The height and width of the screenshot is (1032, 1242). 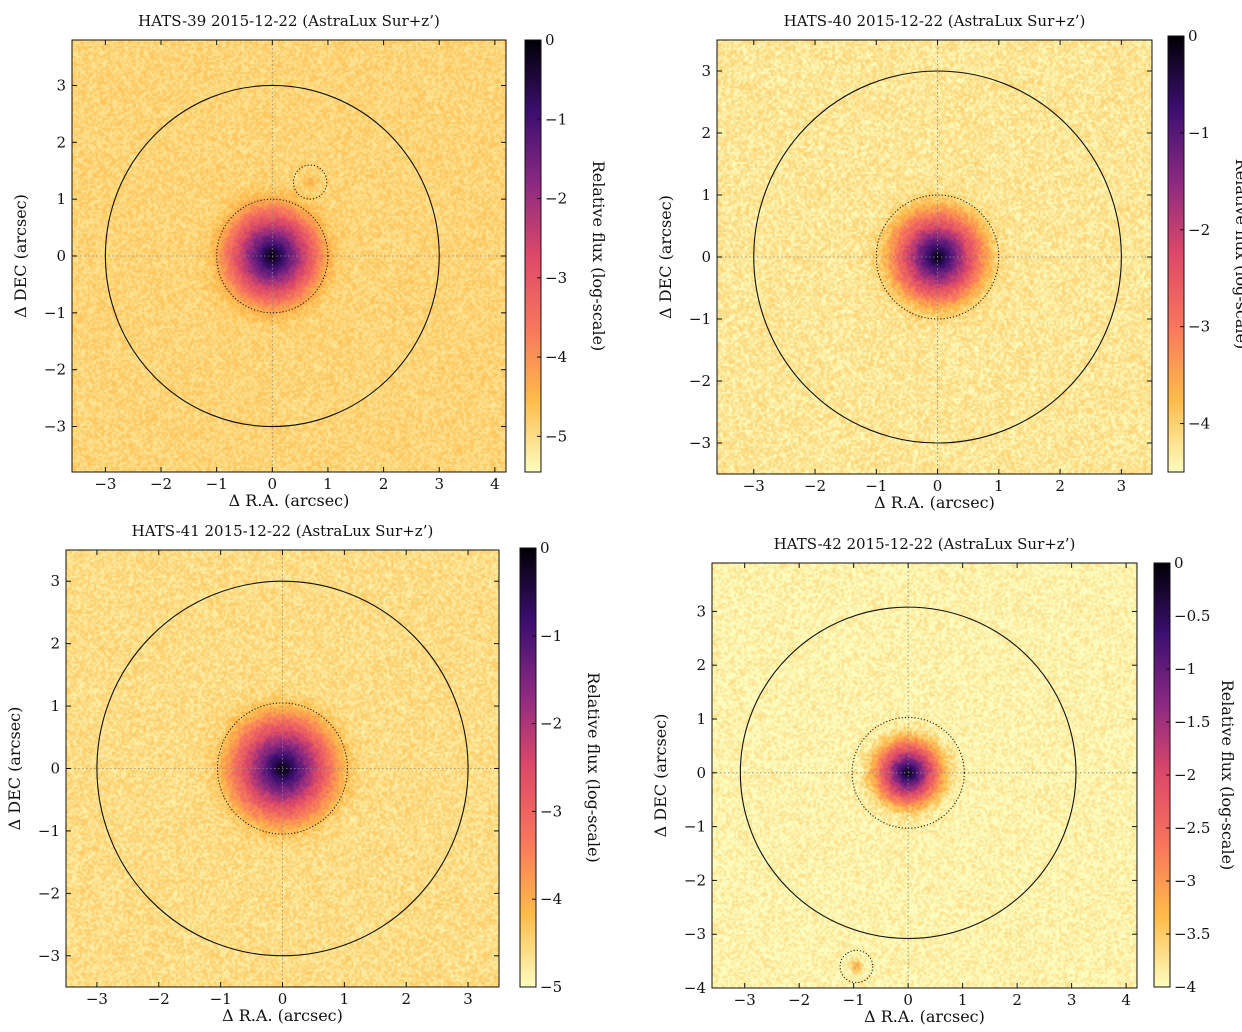 I want to click on colorbar-tick-label: −0.5, so click(x=1192, y=616).